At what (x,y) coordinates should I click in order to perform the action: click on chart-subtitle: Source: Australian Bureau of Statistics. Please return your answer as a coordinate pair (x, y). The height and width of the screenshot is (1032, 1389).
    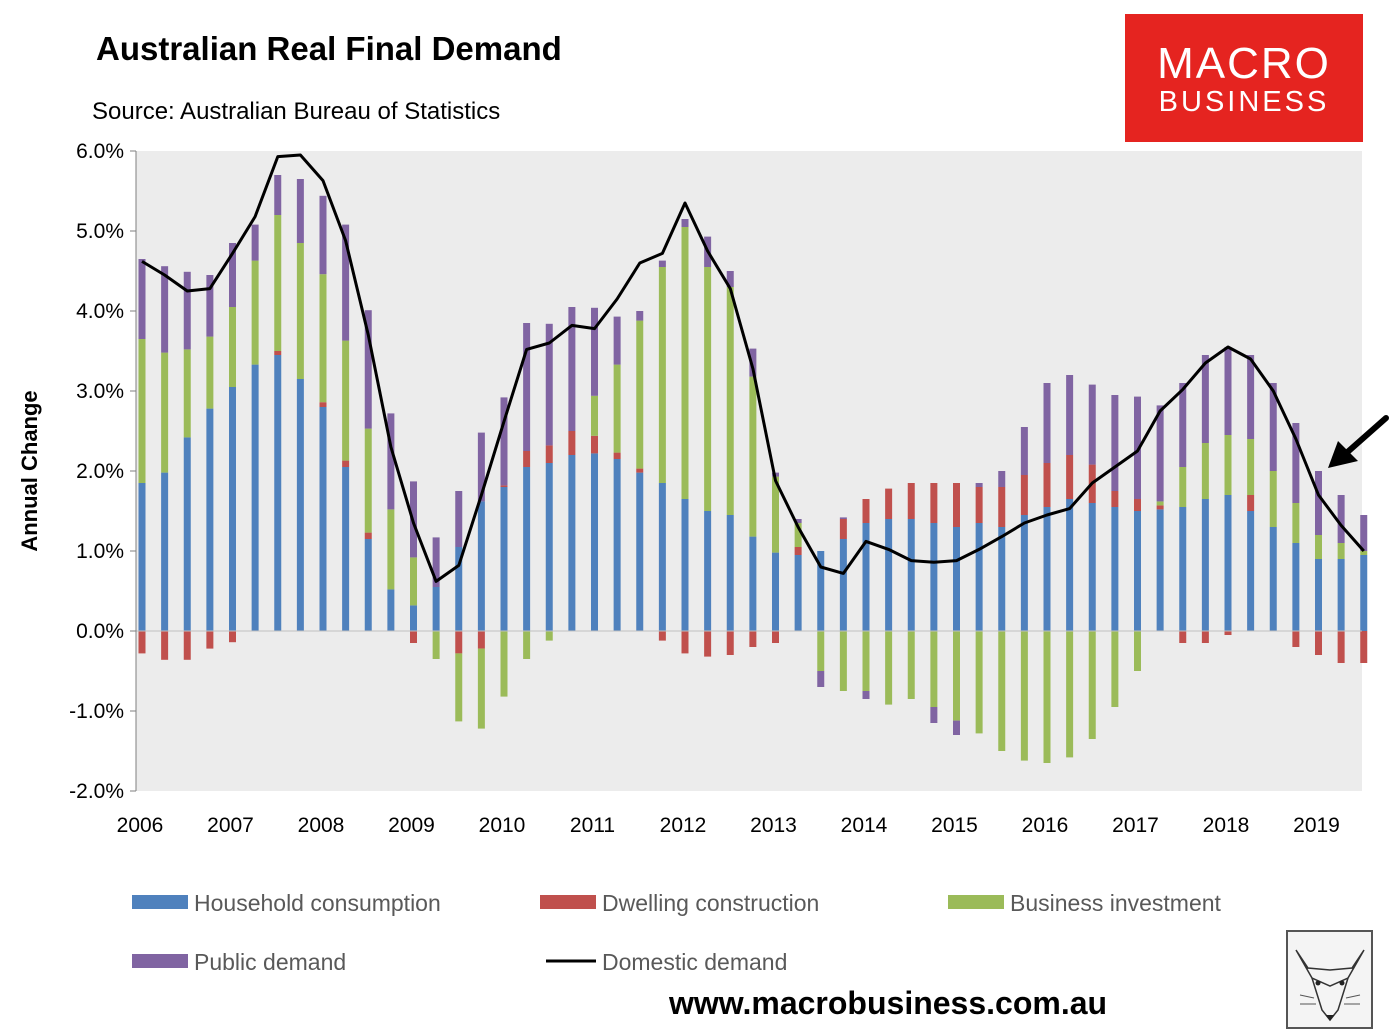
    Looking at the image, I should click on (296, 111).